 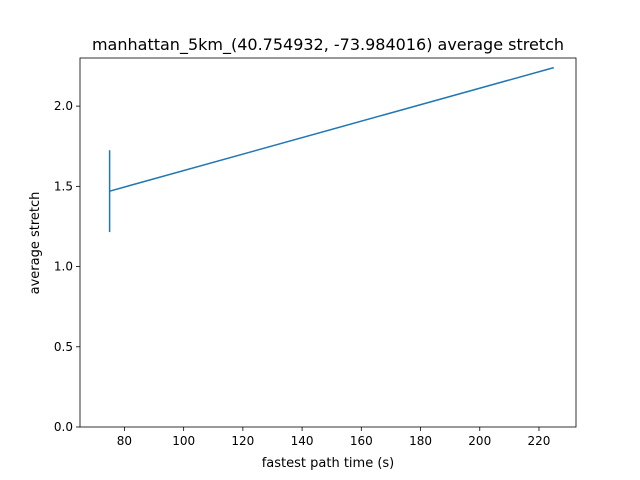 What do you see at coordinates (63, 347) in the screenshot?
I see `y-tick-label: 0.5` at bounding box center [63, 347].